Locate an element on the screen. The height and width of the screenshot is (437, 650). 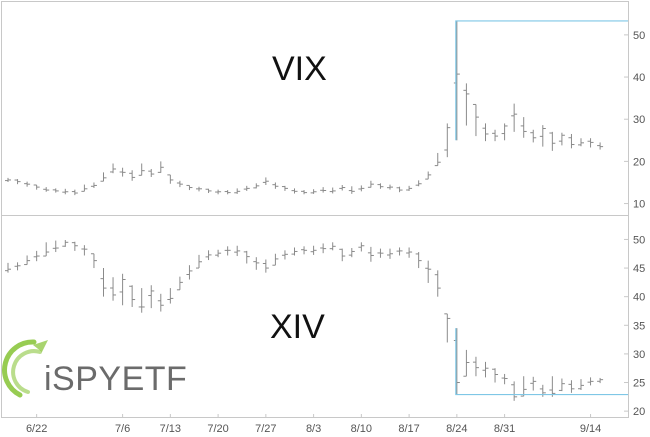
x-tick-label: 7/6 is located at coordinates (122, 429).